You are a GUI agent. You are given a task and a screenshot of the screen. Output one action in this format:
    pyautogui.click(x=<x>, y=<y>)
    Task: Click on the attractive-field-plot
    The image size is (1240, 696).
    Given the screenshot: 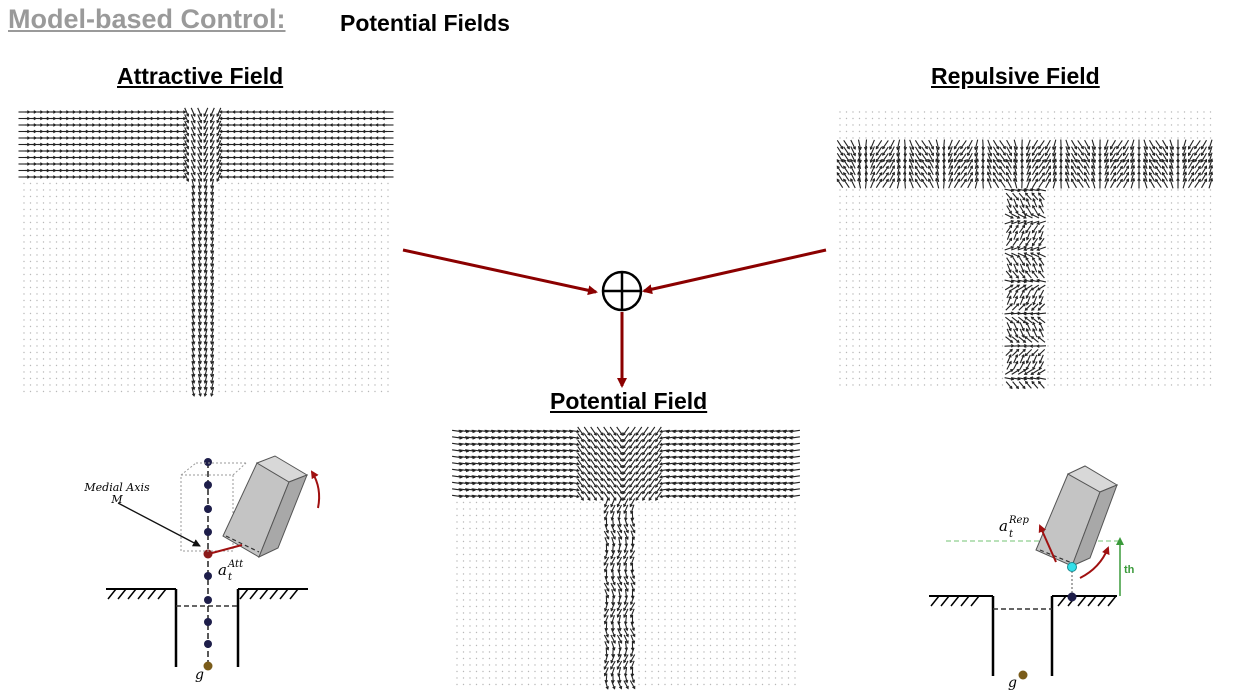 What is the action you would take?
    pyautogui.click(x=206, y=252)
    